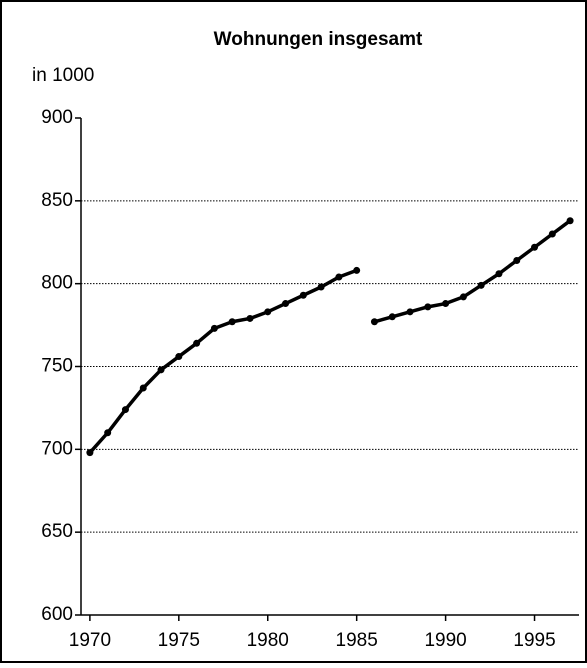 Image resolution: width=587 pixels, height=668 pixels. I want to click on y-tick-label: 700, so click(57, 448).